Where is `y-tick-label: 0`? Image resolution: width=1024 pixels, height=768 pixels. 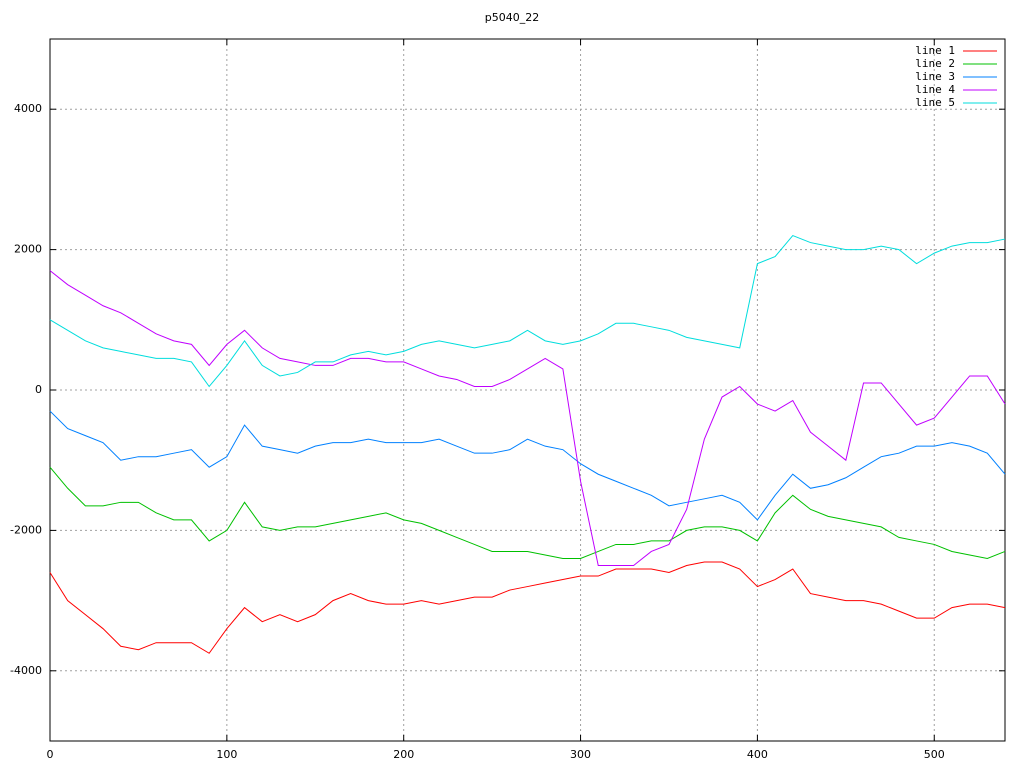 y-tick-label: 0 is located at coordinates (38, 389).